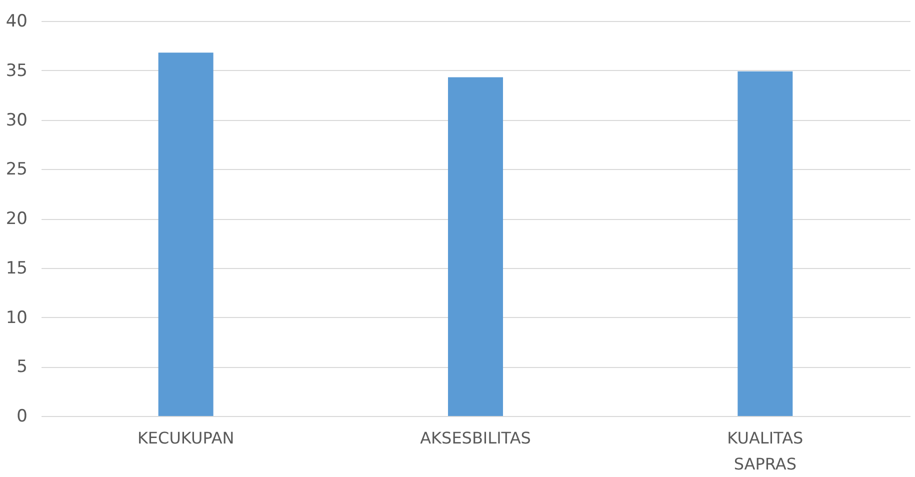 The height and width of the screenshot is (477, 915). I want to click on x-tick-label: AKSESBILITAS, so click(475, 438).